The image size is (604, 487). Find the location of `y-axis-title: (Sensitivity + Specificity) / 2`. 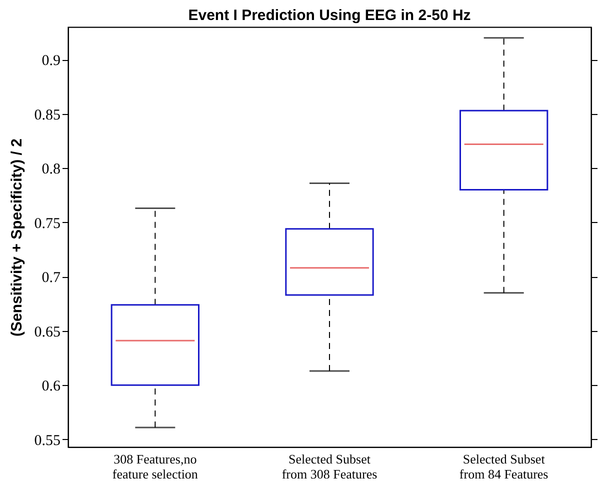

y-axis-title: (Sensitivity + Specificity) / 2 is located at coordinates (17, 237).